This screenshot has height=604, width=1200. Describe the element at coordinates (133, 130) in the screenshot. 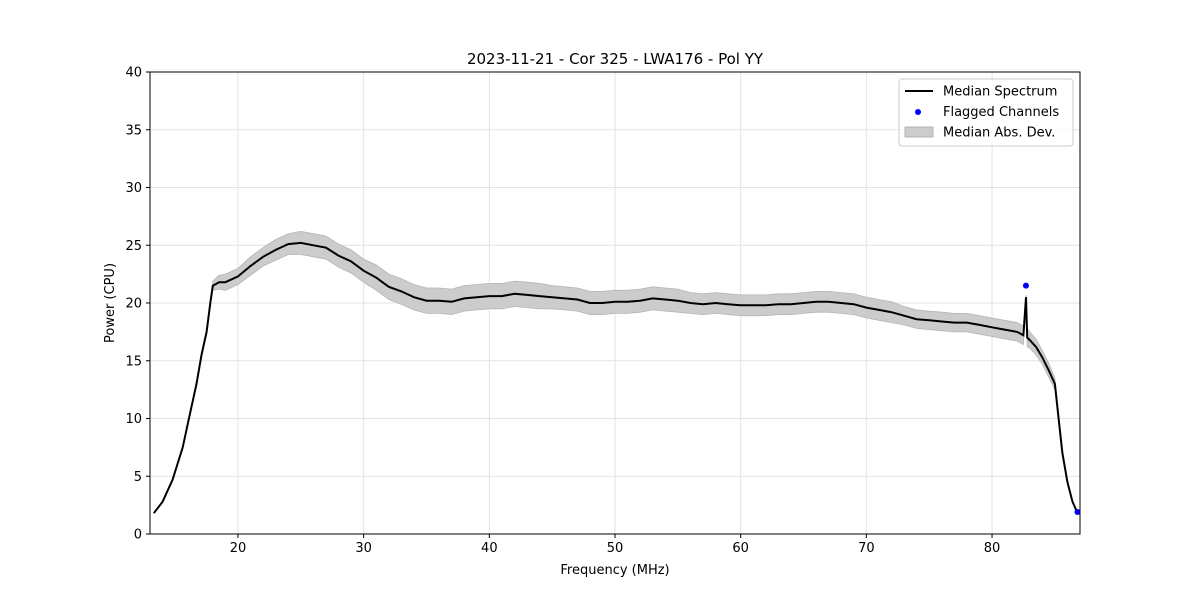

I see `y-tick-label: 35` at that location.